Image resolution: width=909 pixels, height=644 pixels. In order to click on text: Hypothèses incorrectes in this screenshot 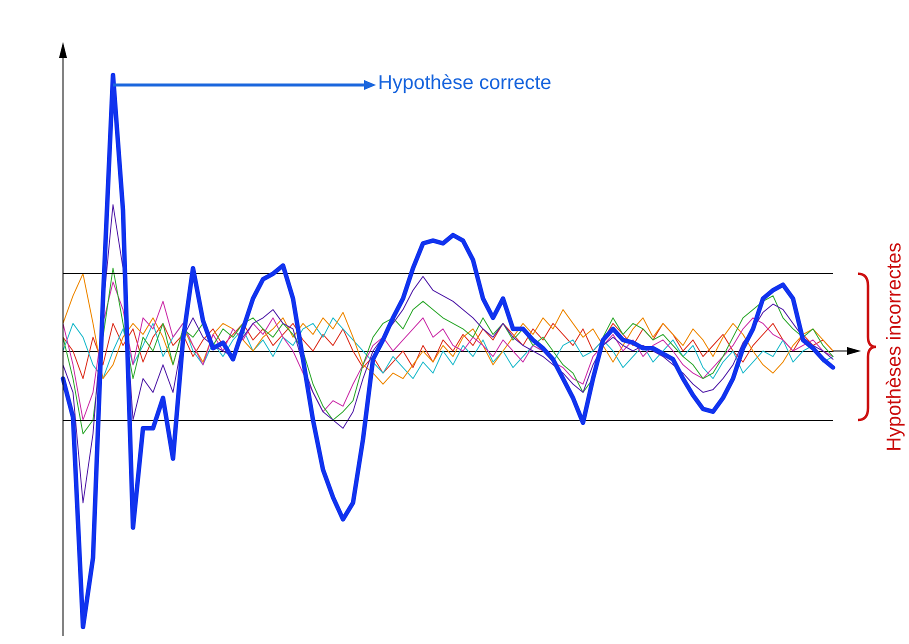, I will do `click(895, 347)`.